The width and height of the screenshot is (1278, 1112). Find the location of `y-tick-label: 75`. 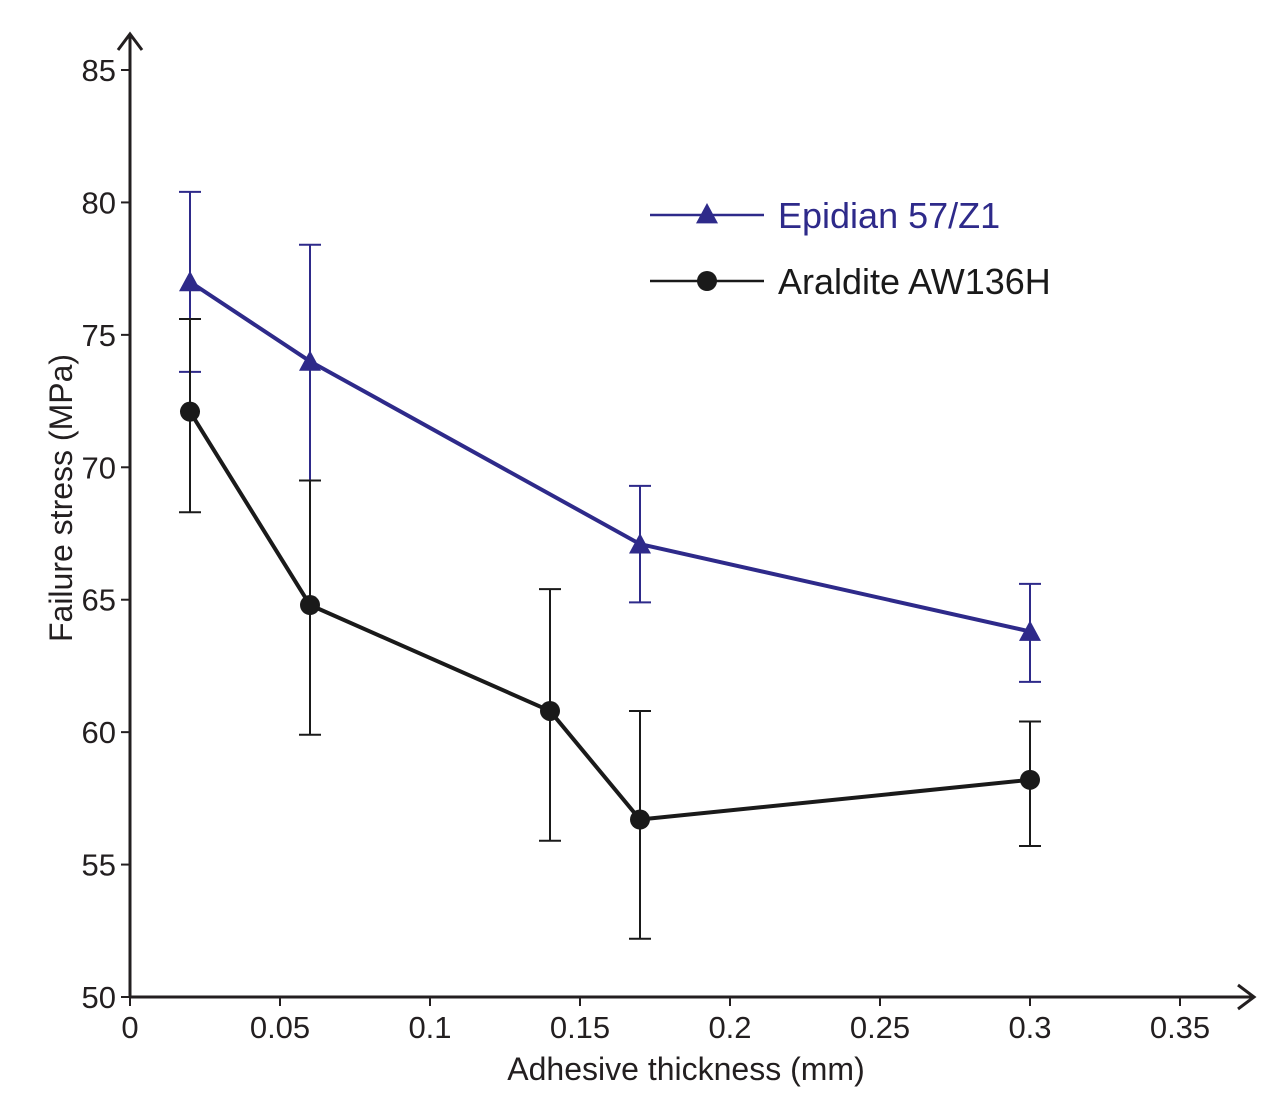

y-tick-label: 75 is located at coordinates (99, 335).